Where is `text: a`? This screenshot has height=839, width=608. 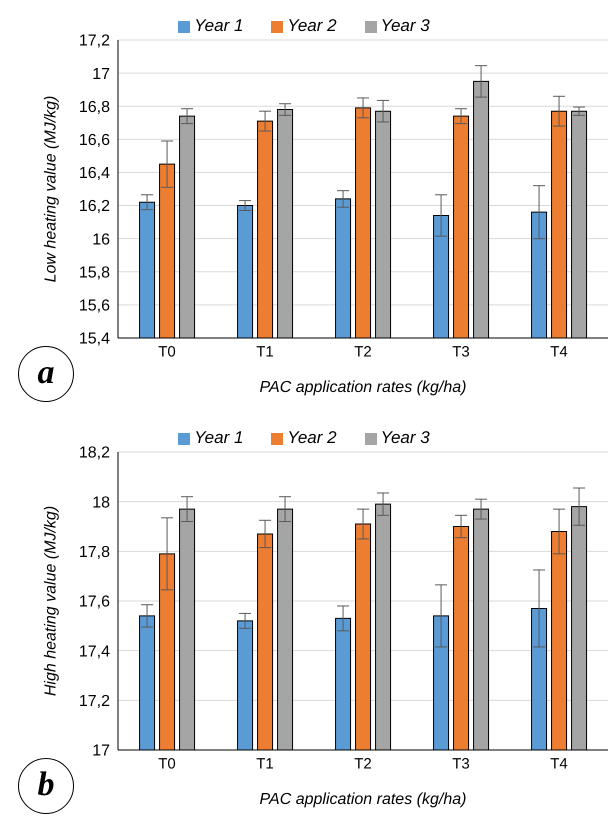 text: a is located at coordinates (46, 373).